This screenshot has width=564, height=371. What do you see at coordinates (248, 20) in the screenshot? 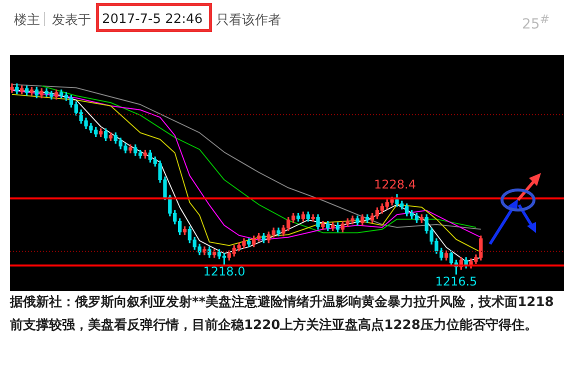
I see `text: 只看该作者` at bounding box center [248, 20].